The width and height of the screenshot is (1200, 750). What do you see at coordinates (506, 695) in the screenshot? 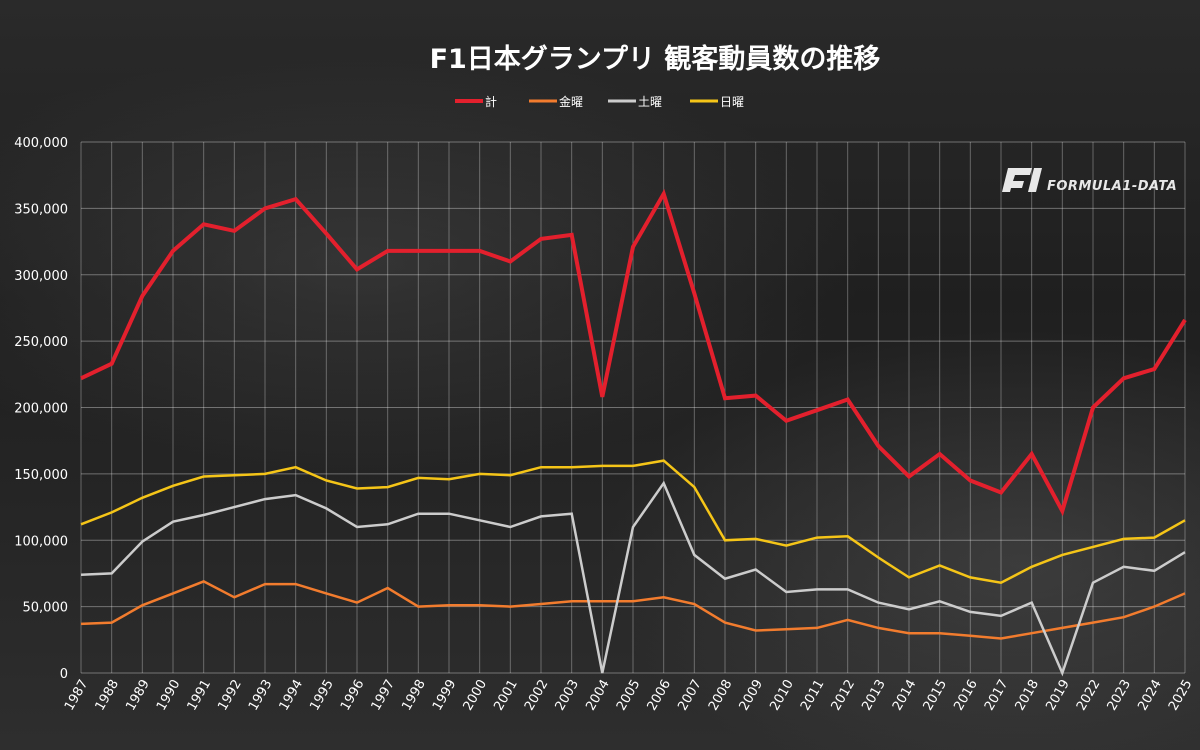
I see `x-tick-label-2001: 2001` at bounding box center [506, 695].